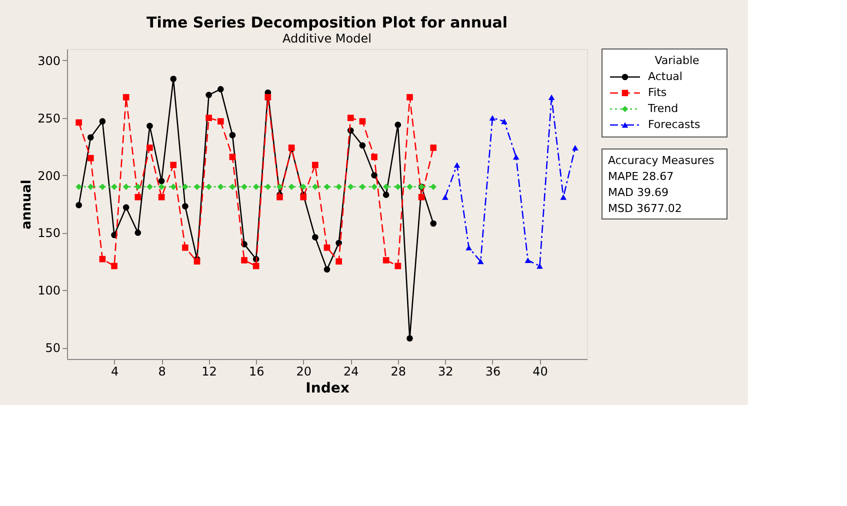  What do you see at coordinates (52, 348) in the screenshot?
I see `y-tick-label: 50` at bounding box center [52, 348].